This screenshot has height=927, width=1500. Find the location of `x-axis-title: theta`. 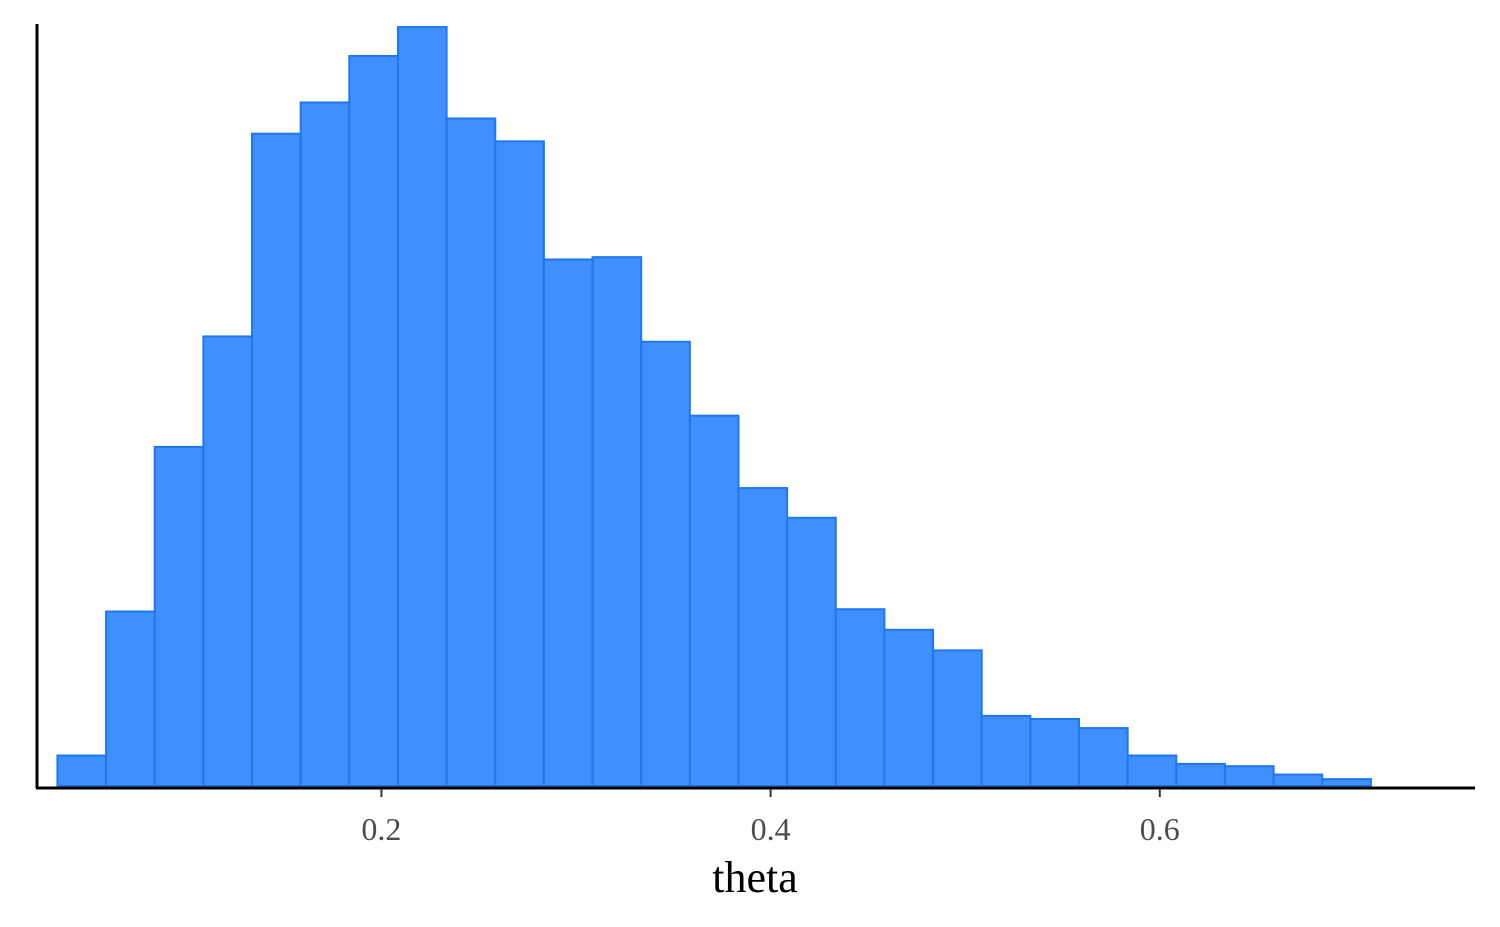

x-axis-title: theta is located at coordinates (755, 877).